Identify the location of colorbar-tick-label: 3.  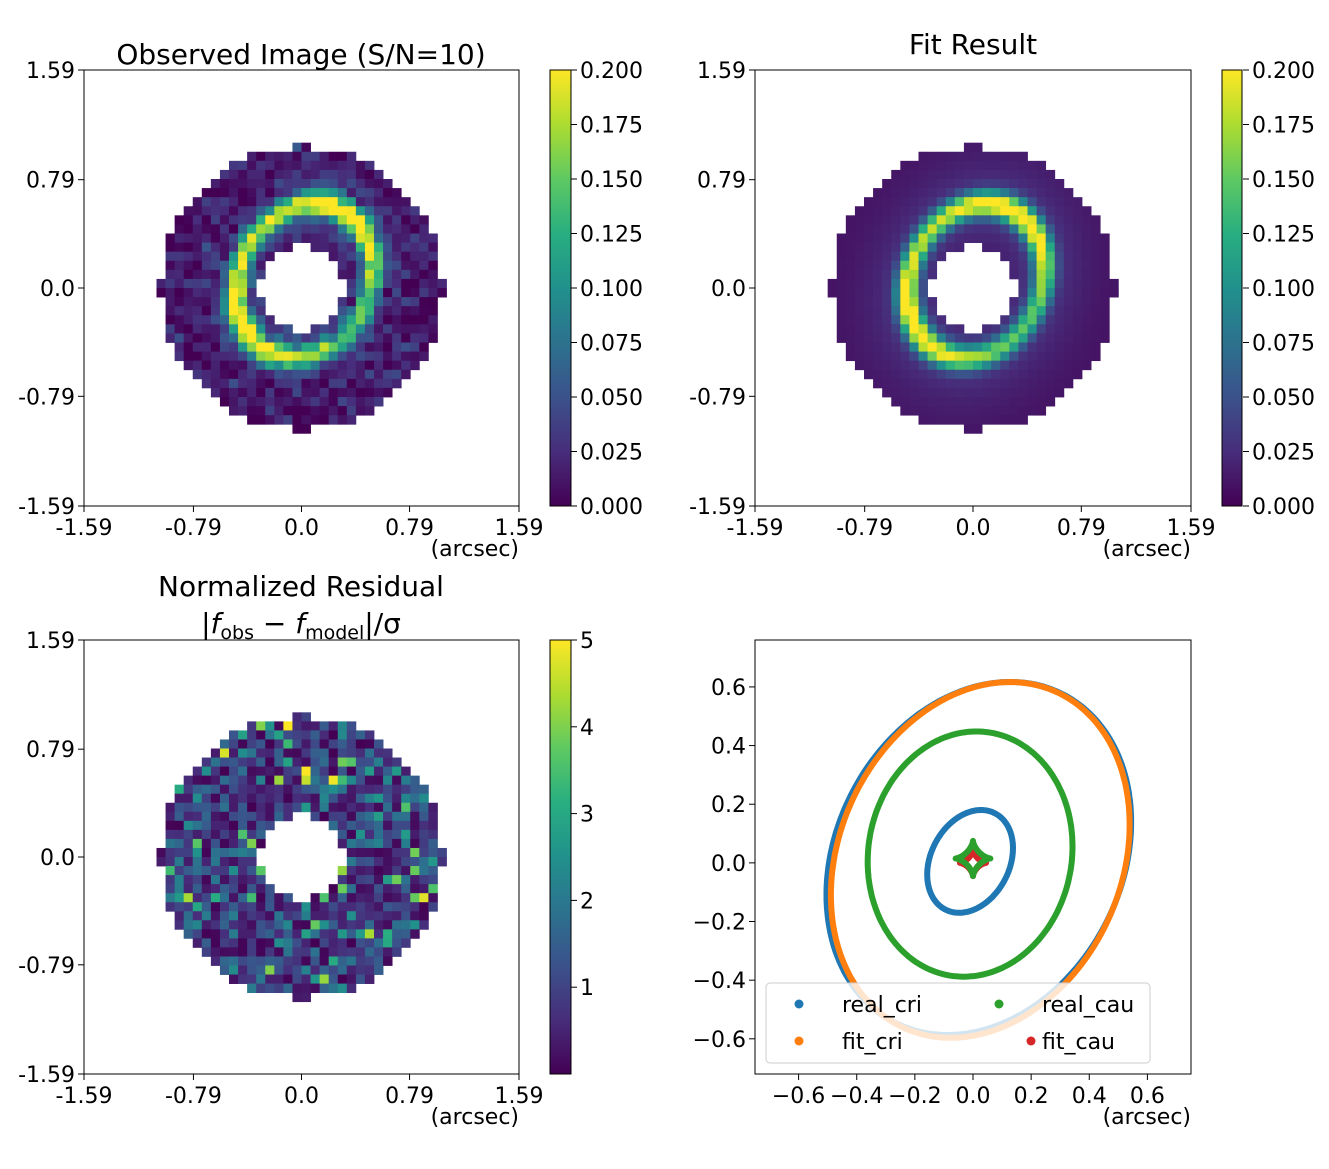
(587, 815).